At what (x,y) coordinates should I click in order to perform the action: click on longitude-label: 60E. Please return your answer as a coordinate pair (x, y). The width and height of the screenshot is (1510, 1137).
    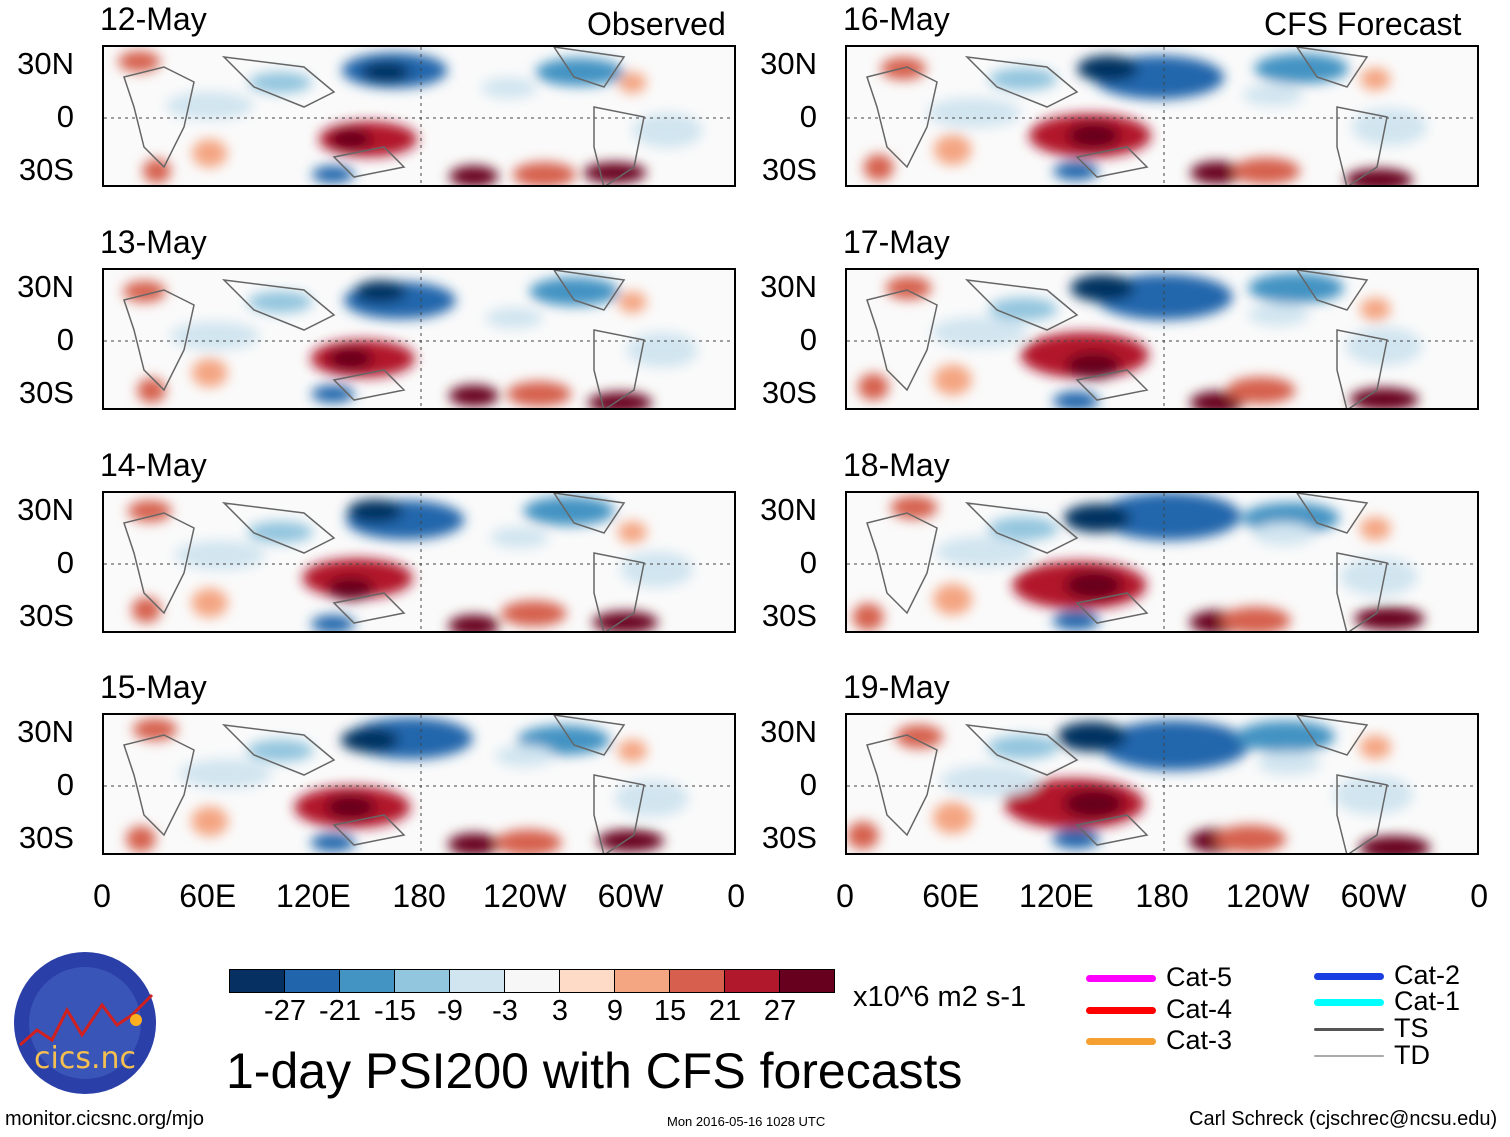
    Looking at the image, I should click on (951, 896).